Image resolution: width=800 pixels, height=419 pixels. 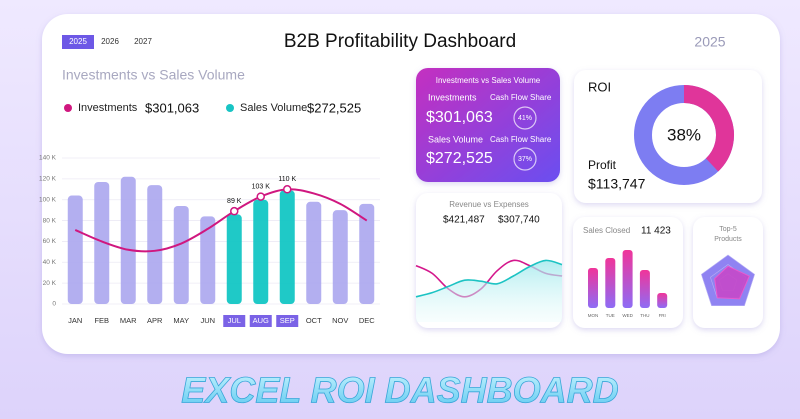 I want to click on kpi-share: 37%, so click(x=525, y=159).